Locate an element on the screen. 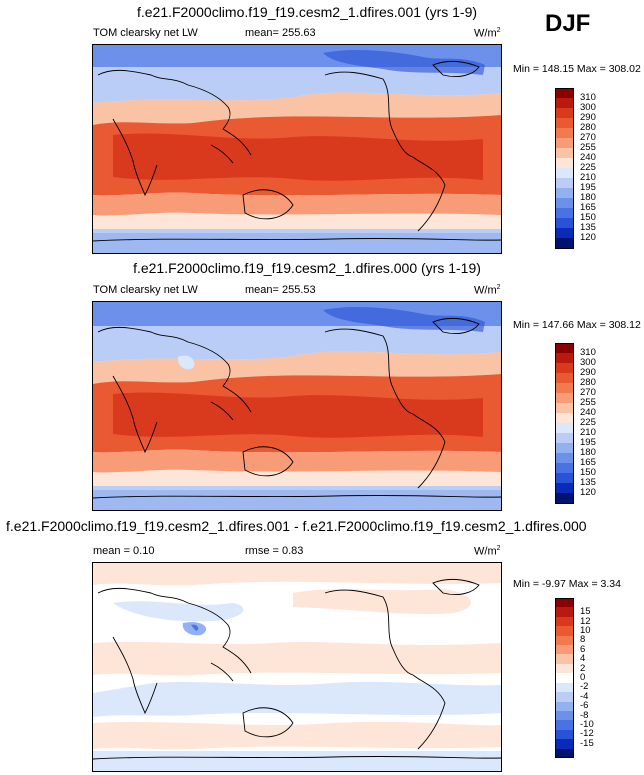 The image size is (644, 775). colorbar-label: -4 is located at coordinates (584, 696).